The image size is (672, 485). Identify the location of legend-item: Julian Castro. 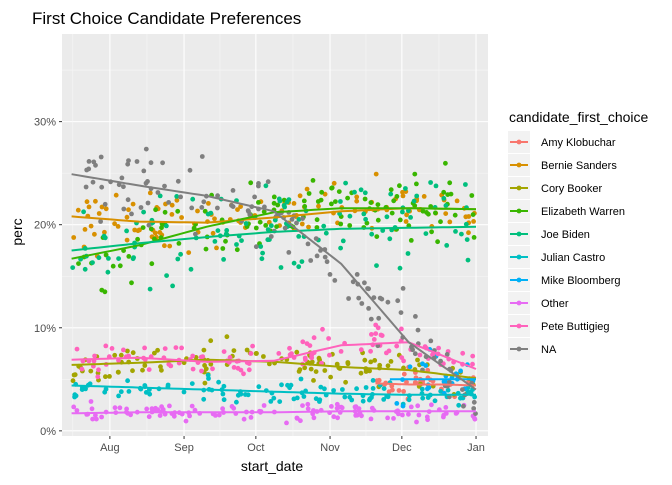
(556, 257).